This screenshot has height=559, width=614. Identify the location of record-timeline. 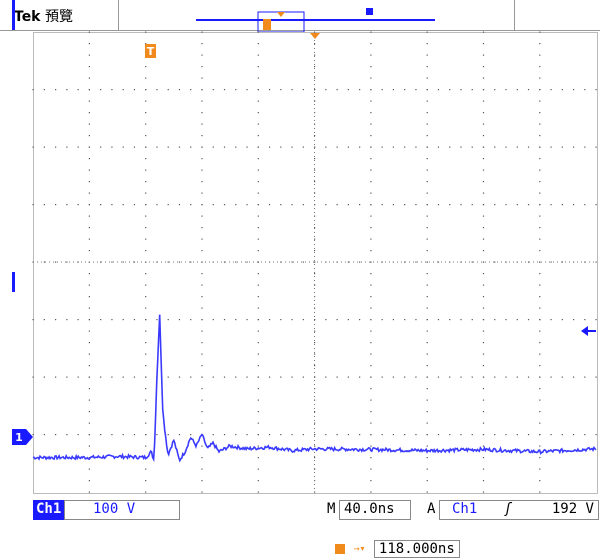
(315, 20).